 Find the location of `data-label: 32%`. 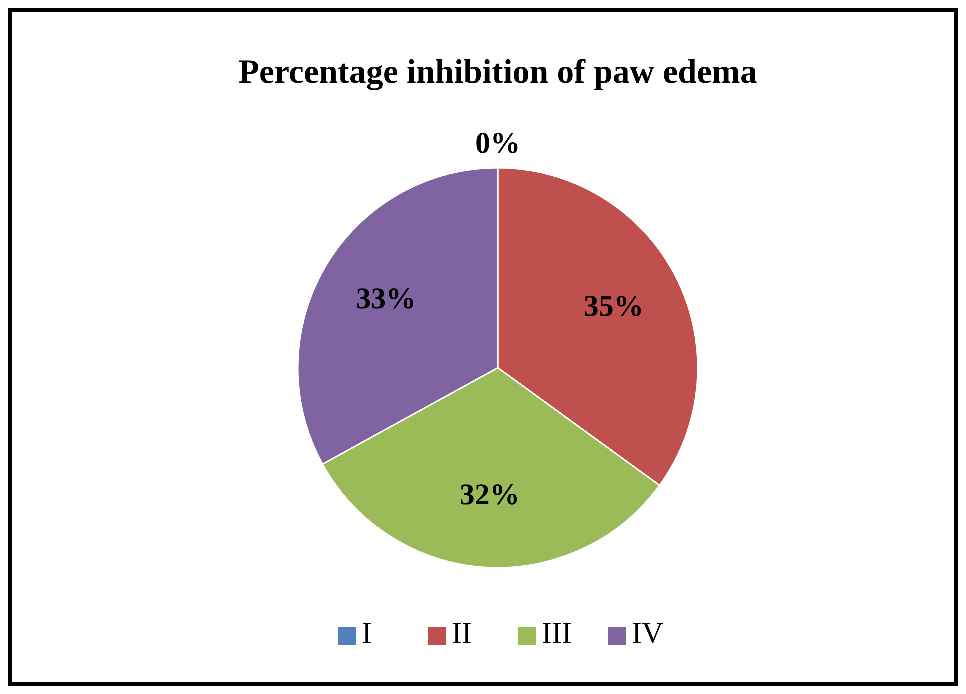

data-label: 32% is located at coordinates (490, 495).